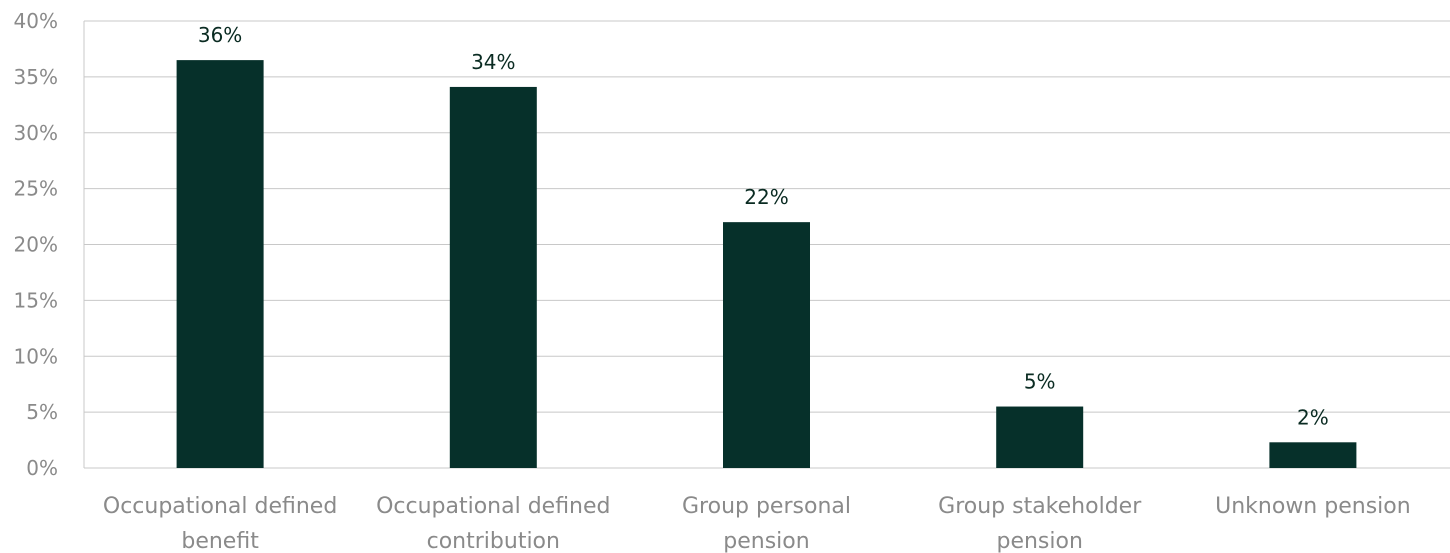  What do you see at coordinates (42, 412) in the screenshot?
I see `y-tick-label: 5%` at bounding box center [42, 412].